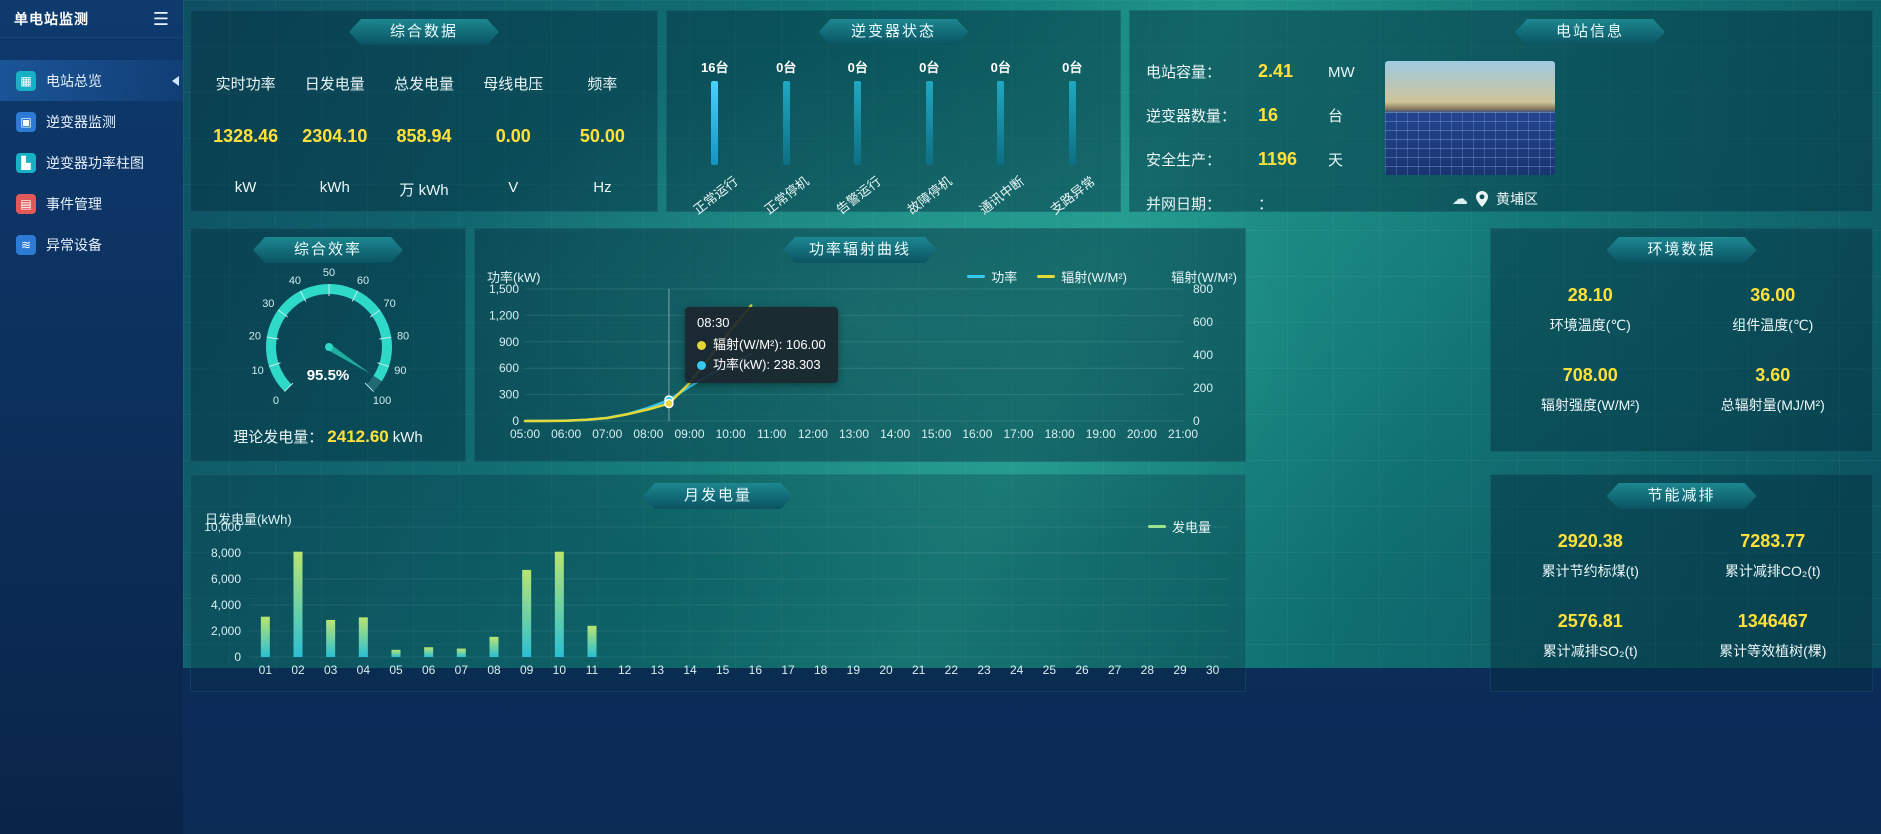  What do you see at coordinates (295, 281) in the screenshot?
I see `svg-text: 40` at bounding box center [295, 281].